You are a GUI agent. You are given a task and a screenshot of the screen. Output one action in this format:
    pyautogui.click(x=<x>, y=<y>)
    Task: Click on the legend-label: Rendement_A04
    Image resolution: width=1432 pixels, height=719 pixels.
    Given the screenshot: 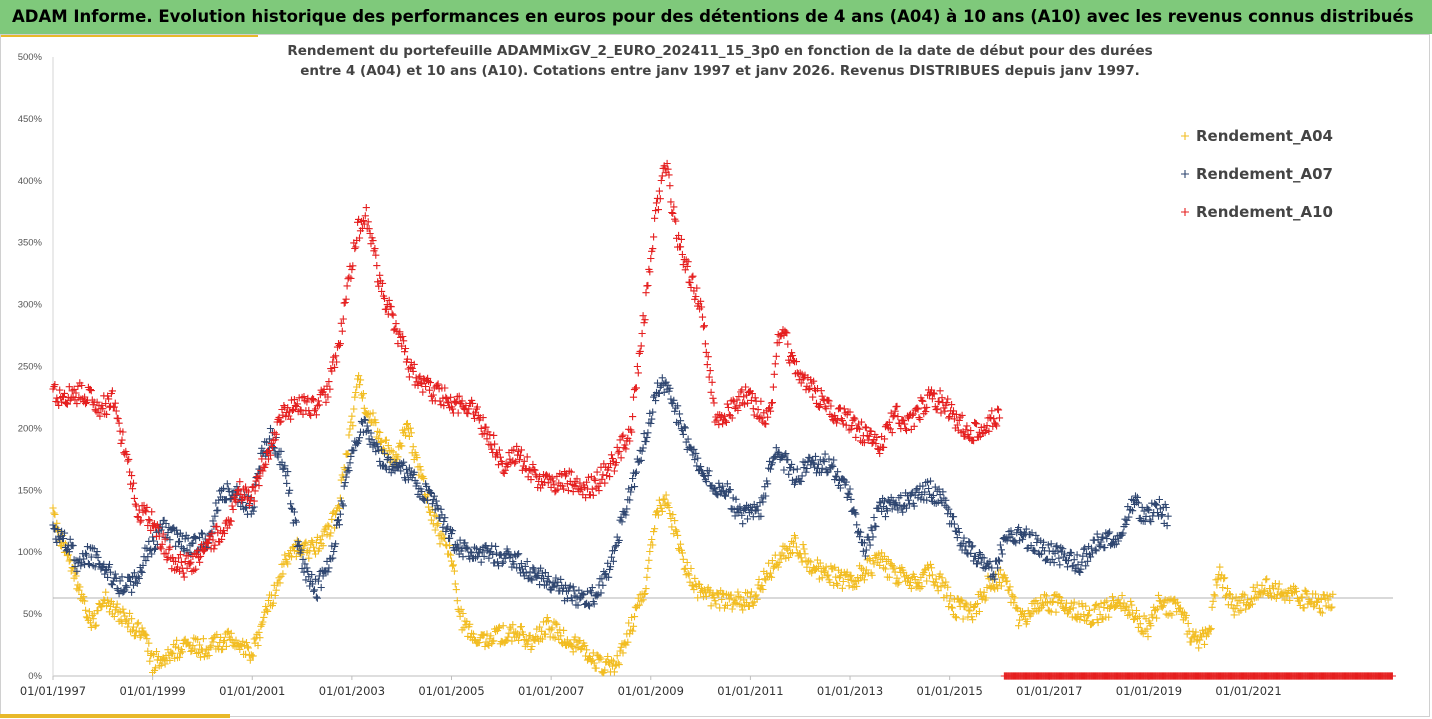 What is the action you would take?
    pyautogui.click(x=1264, y=136)
    